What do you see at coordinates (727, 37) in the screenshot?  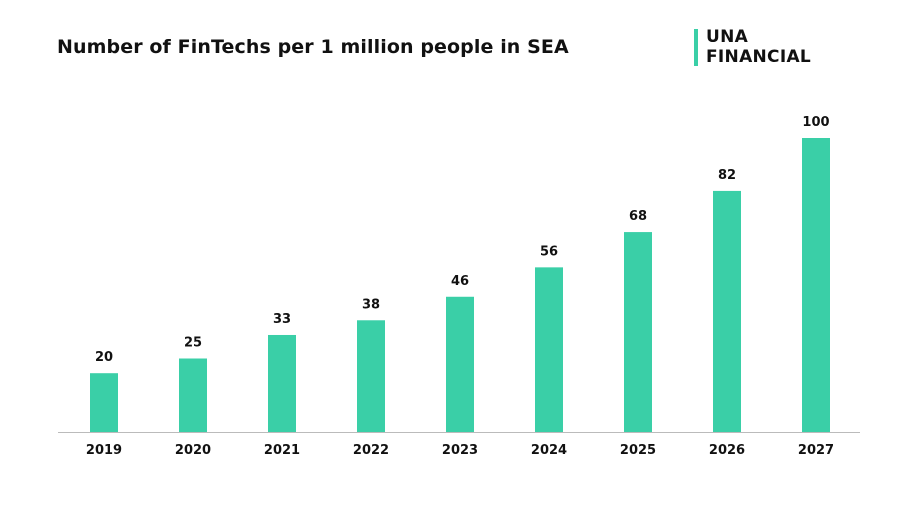 I see `logo-line-1: UNA` at bounding box center [727, 37].